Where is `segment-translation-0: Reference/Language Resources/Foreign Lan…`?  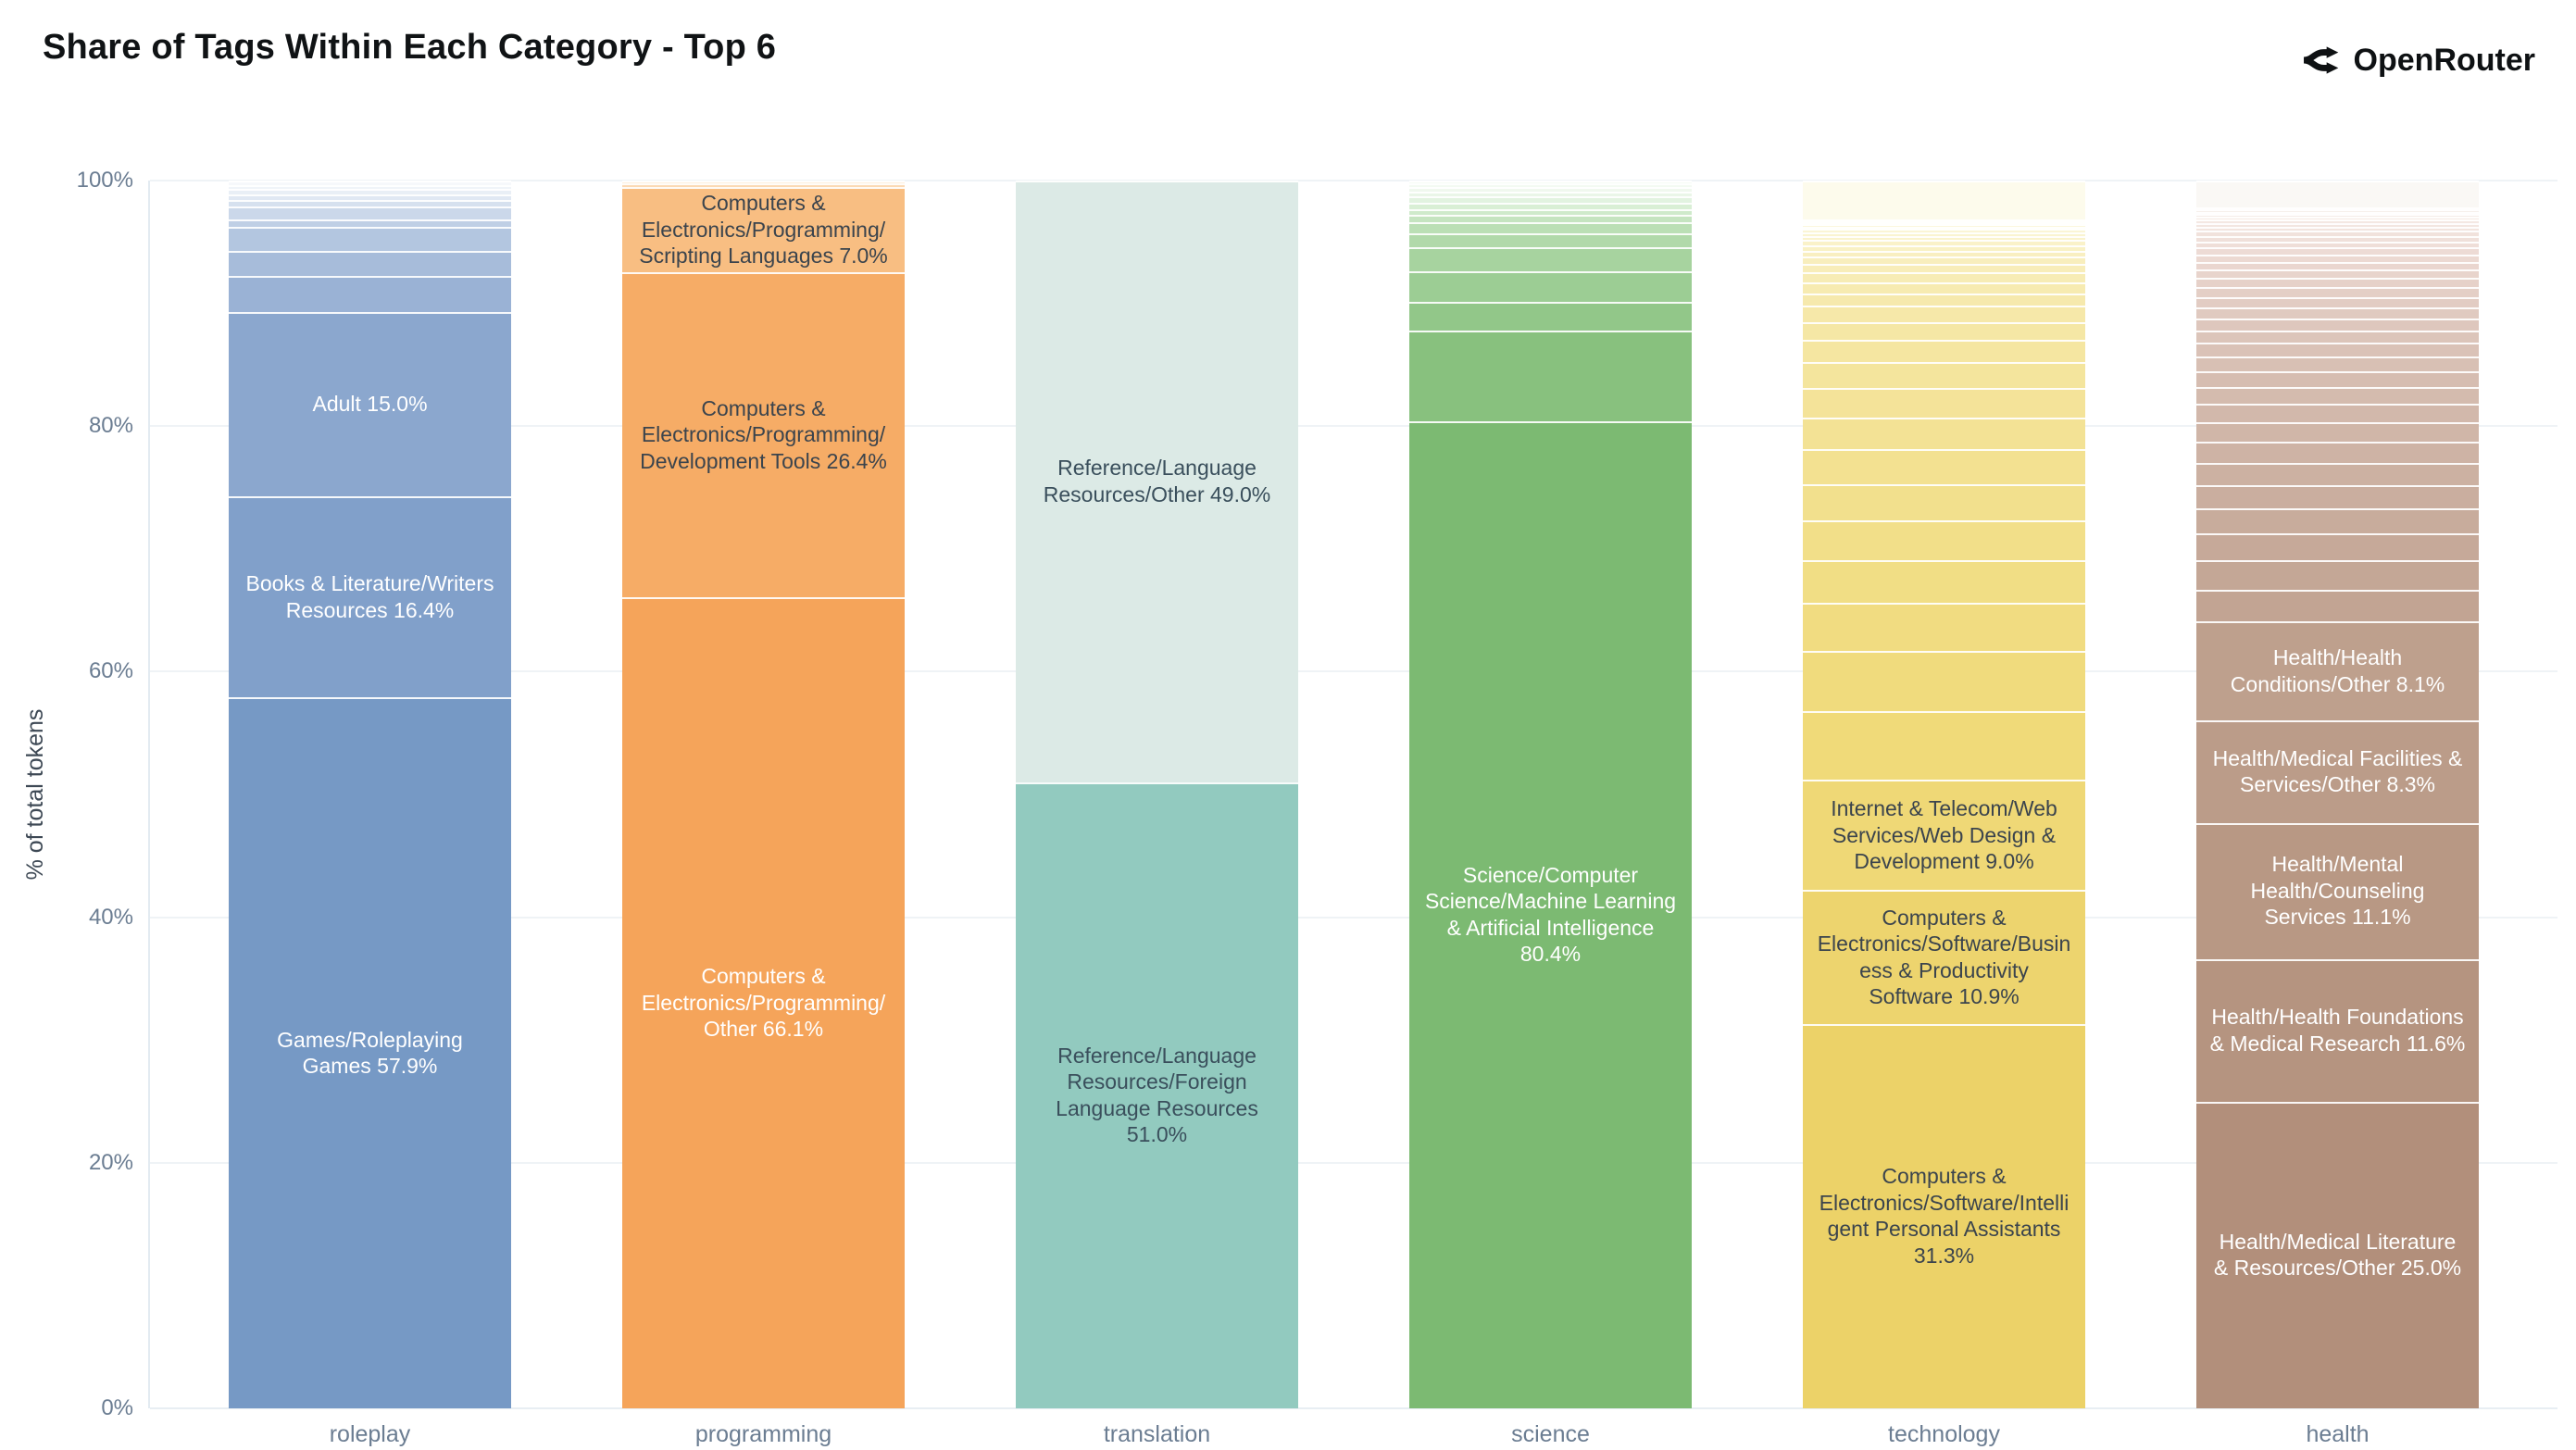
segment-translation-0: Reference/Language Resources/Foreign Lan… is located at coordinates (1157, 1095).